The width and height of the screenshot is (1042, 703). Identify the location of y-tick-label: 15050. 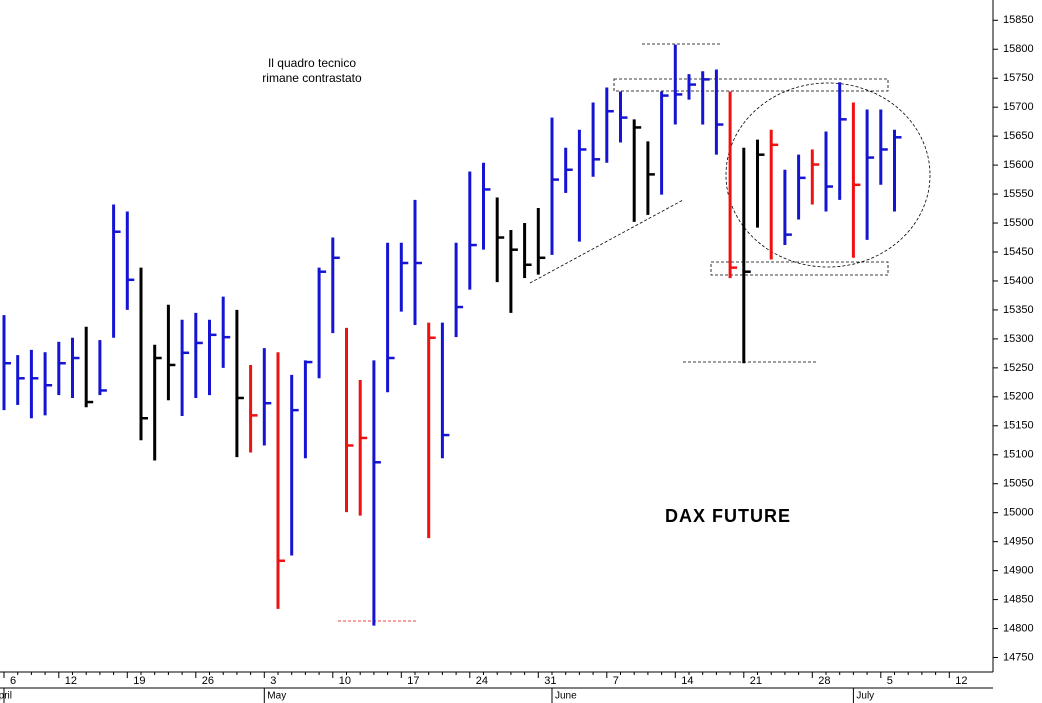
(1018, 484).